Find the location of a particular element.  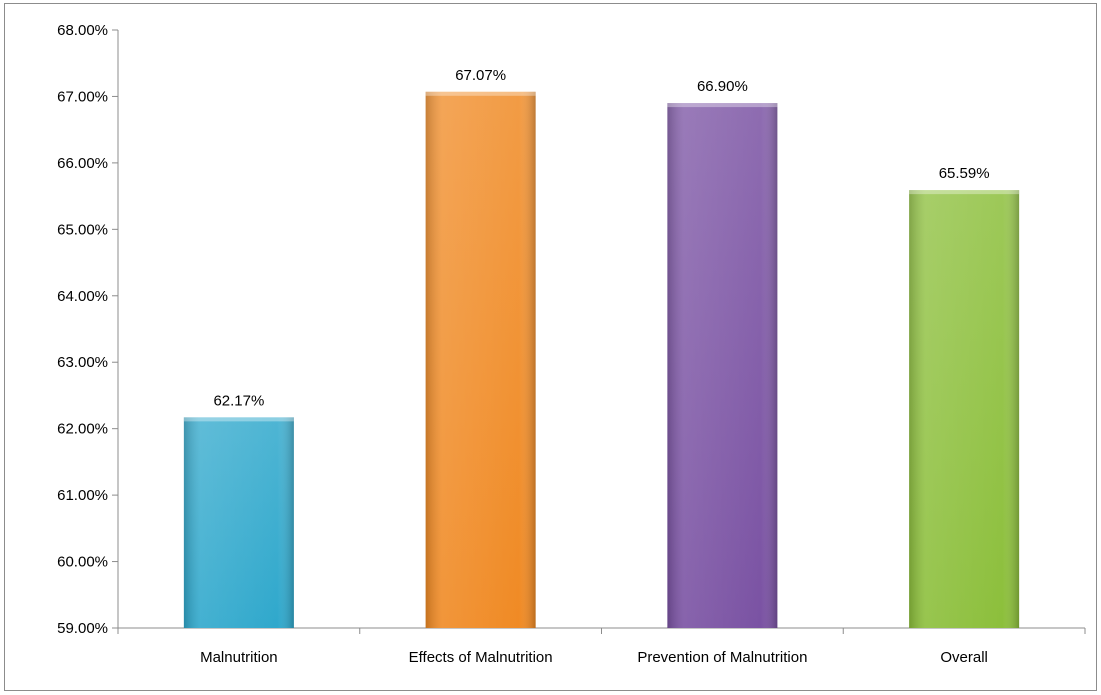

x-category-label: Prevention of Malnutrition is located at coordinates (722, 657).